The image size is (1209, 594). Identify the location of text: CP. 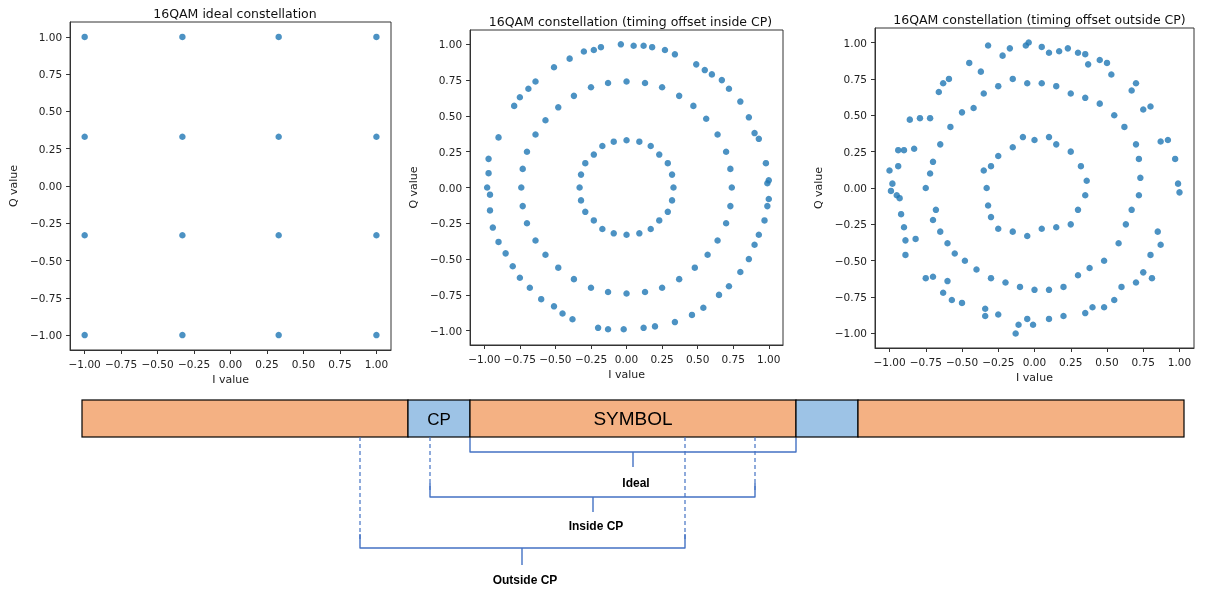
(439, 419).